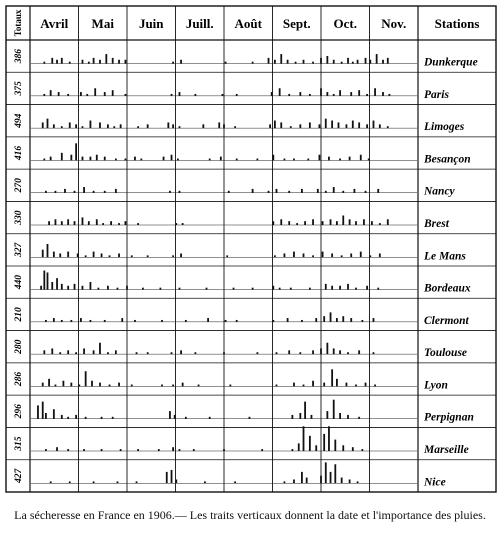 The width and height of the screenshot is (500, 540). What do you see at coordinates (436, 95) in the screenshot?
I see `station-name: Paris` at bounding box center [436, 95].